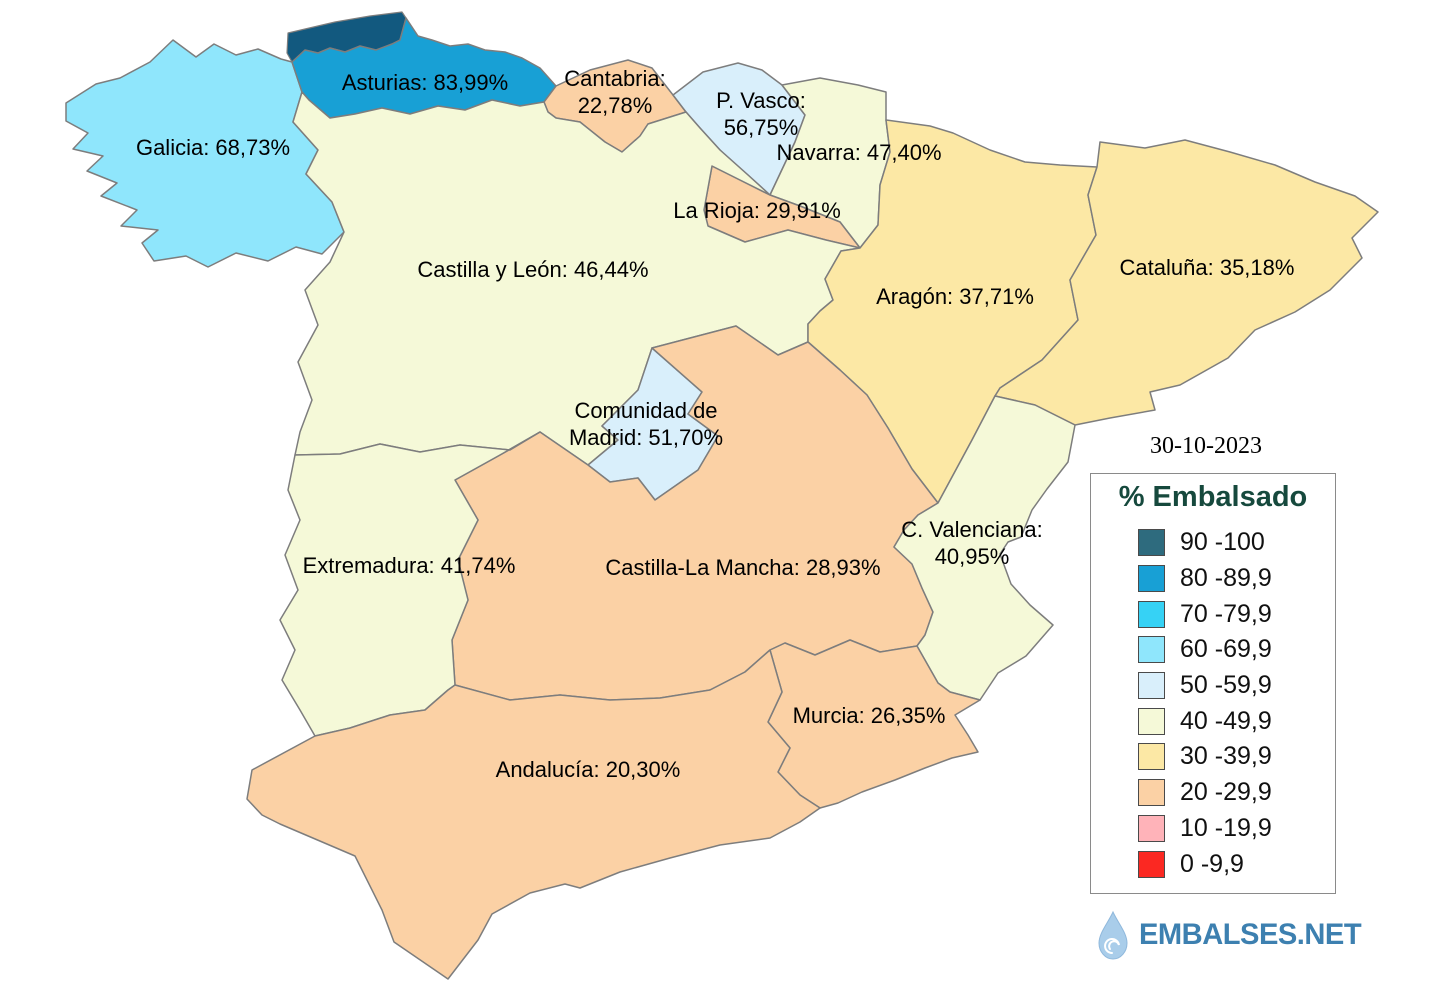  What do you see at coordinates (1226, 578) in the screenshot?
I see `legend-range-label-2: 80 -89,9` at bounding box center [1226, 578].